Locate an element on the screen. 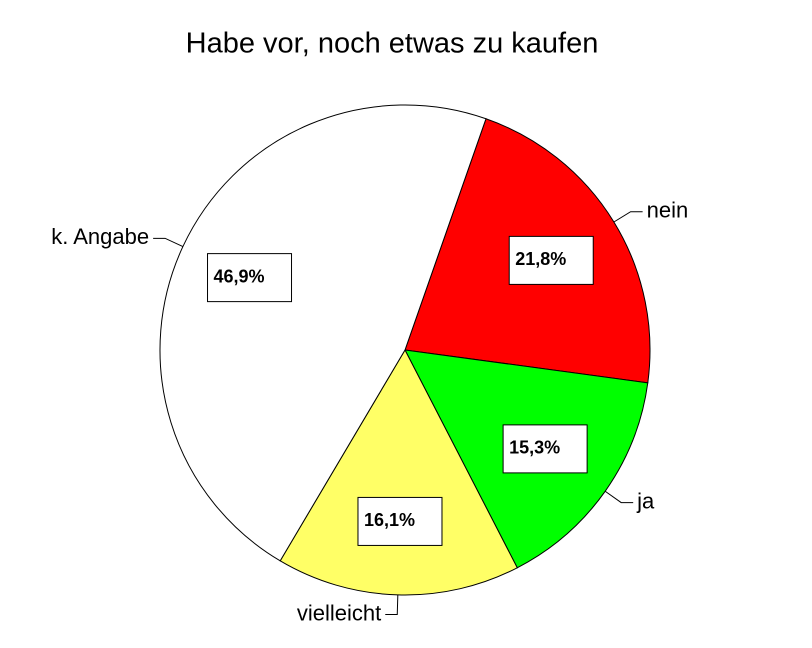 This screenshot has width=812, height=648. value-label: 21,8% is located at coordinates (540, 259).